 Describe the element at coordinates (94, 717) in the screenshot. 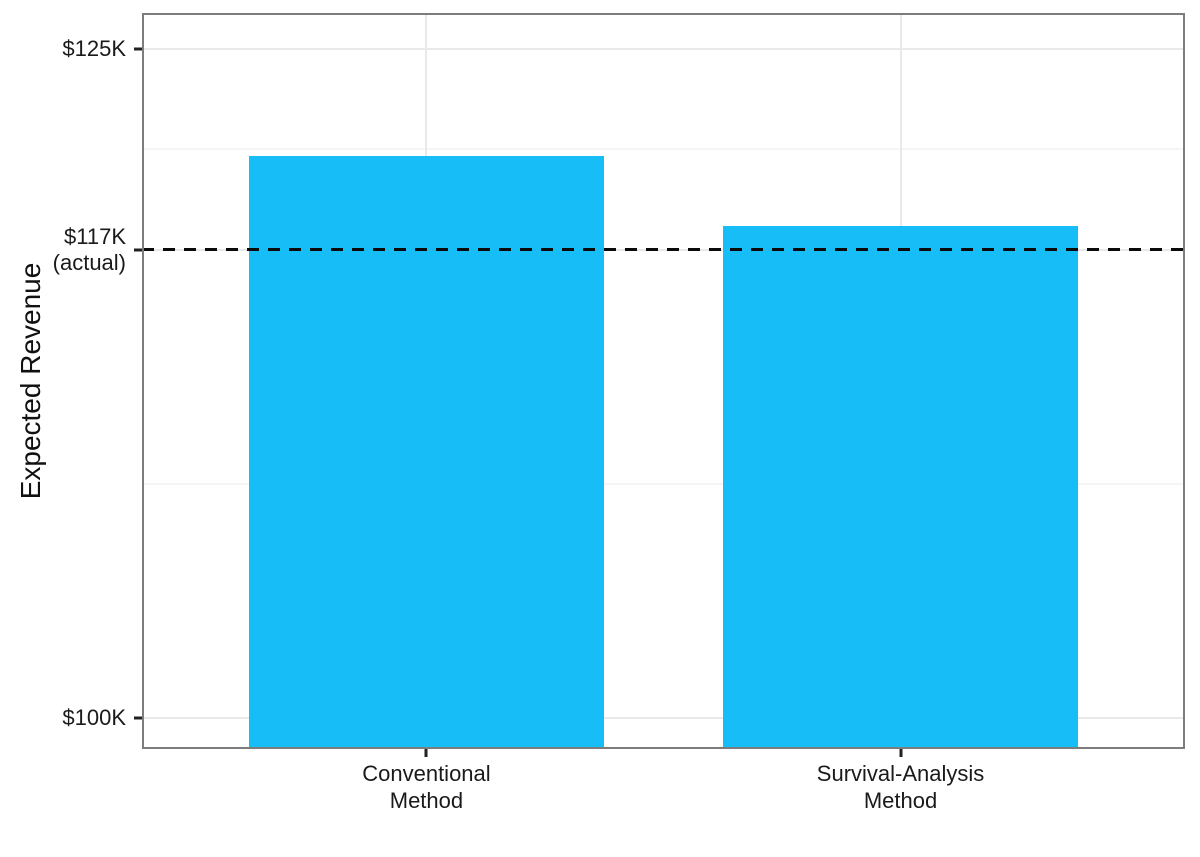

I see `y-axis-tick-label: $100K` at that location.